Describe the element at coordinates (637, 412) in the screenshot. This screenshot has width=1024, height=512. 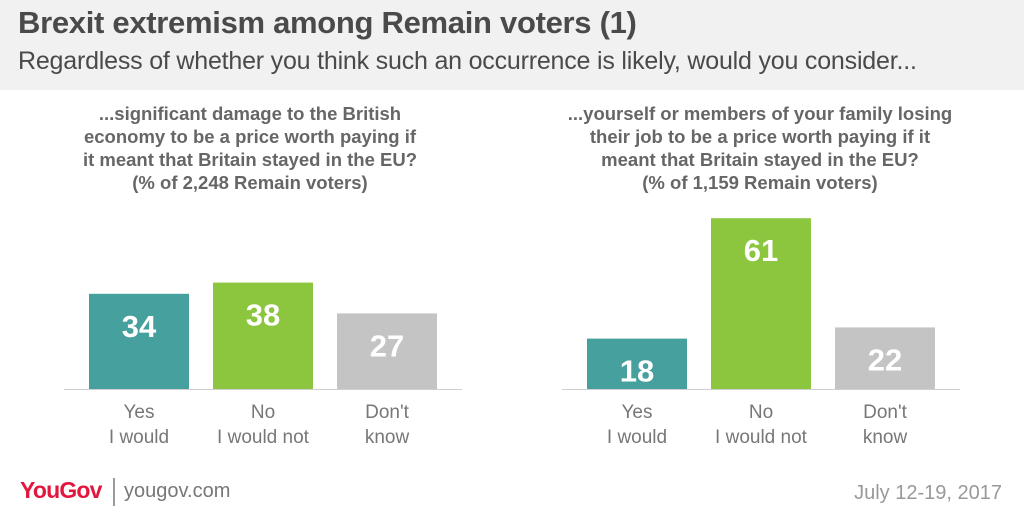
I see `right-category-label-yes: Yes` at that location.